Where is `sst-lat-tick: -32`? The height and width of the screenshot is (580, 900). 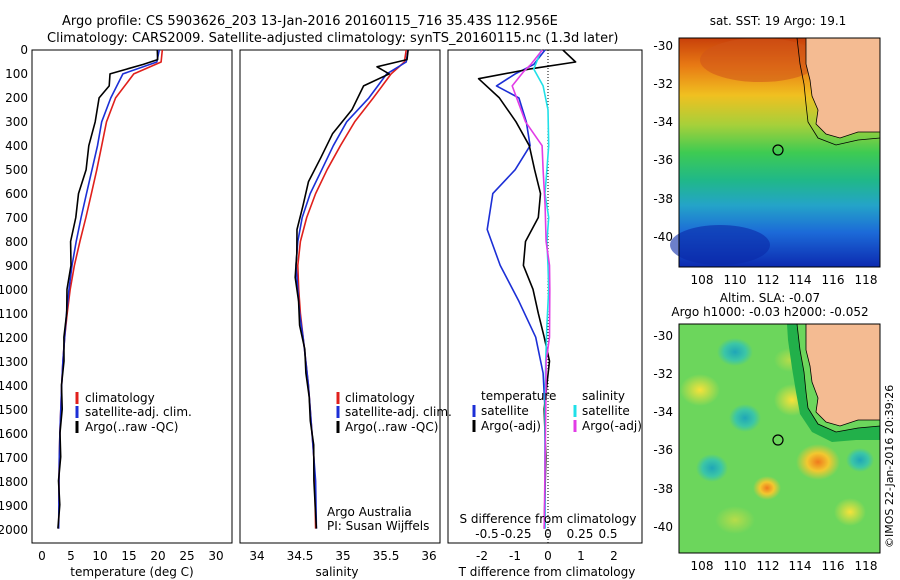
sst-lat-tick: -32 is located at coordinates (663, 84).